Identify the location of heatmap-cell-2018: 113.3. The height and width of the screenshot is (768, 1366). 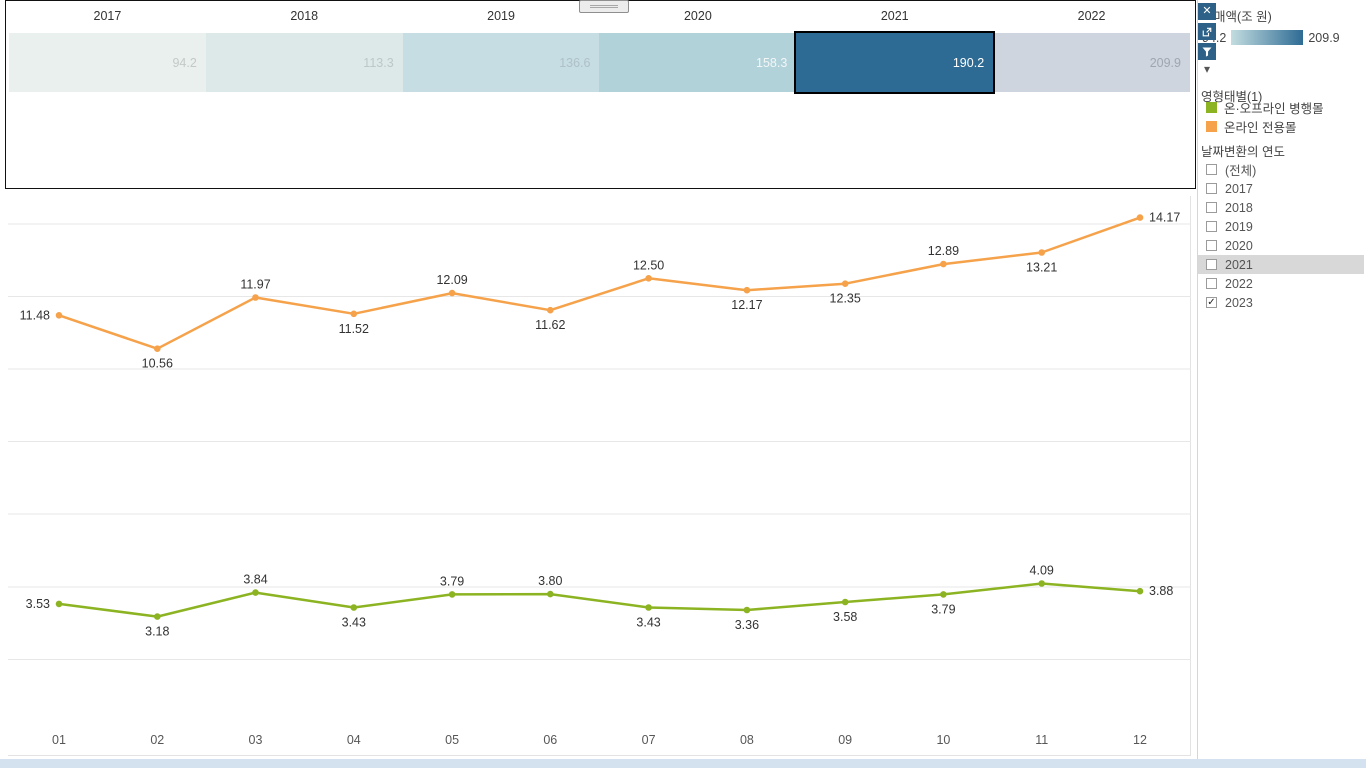
(304, 62).